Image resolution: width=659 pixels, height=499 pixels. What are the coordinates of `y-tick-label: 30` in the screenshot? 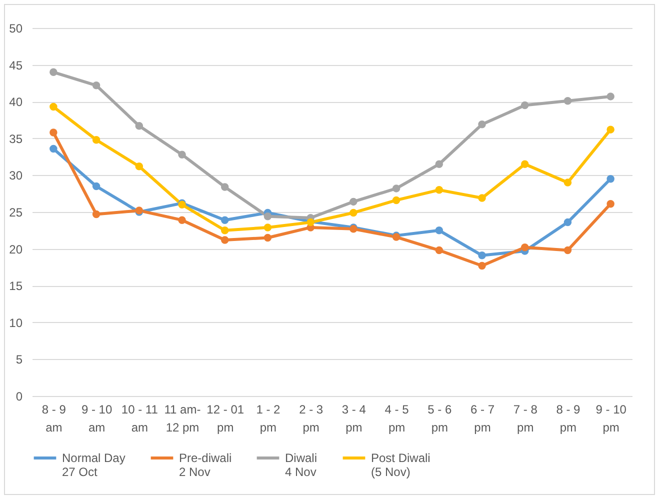 It's located at (16, 175).